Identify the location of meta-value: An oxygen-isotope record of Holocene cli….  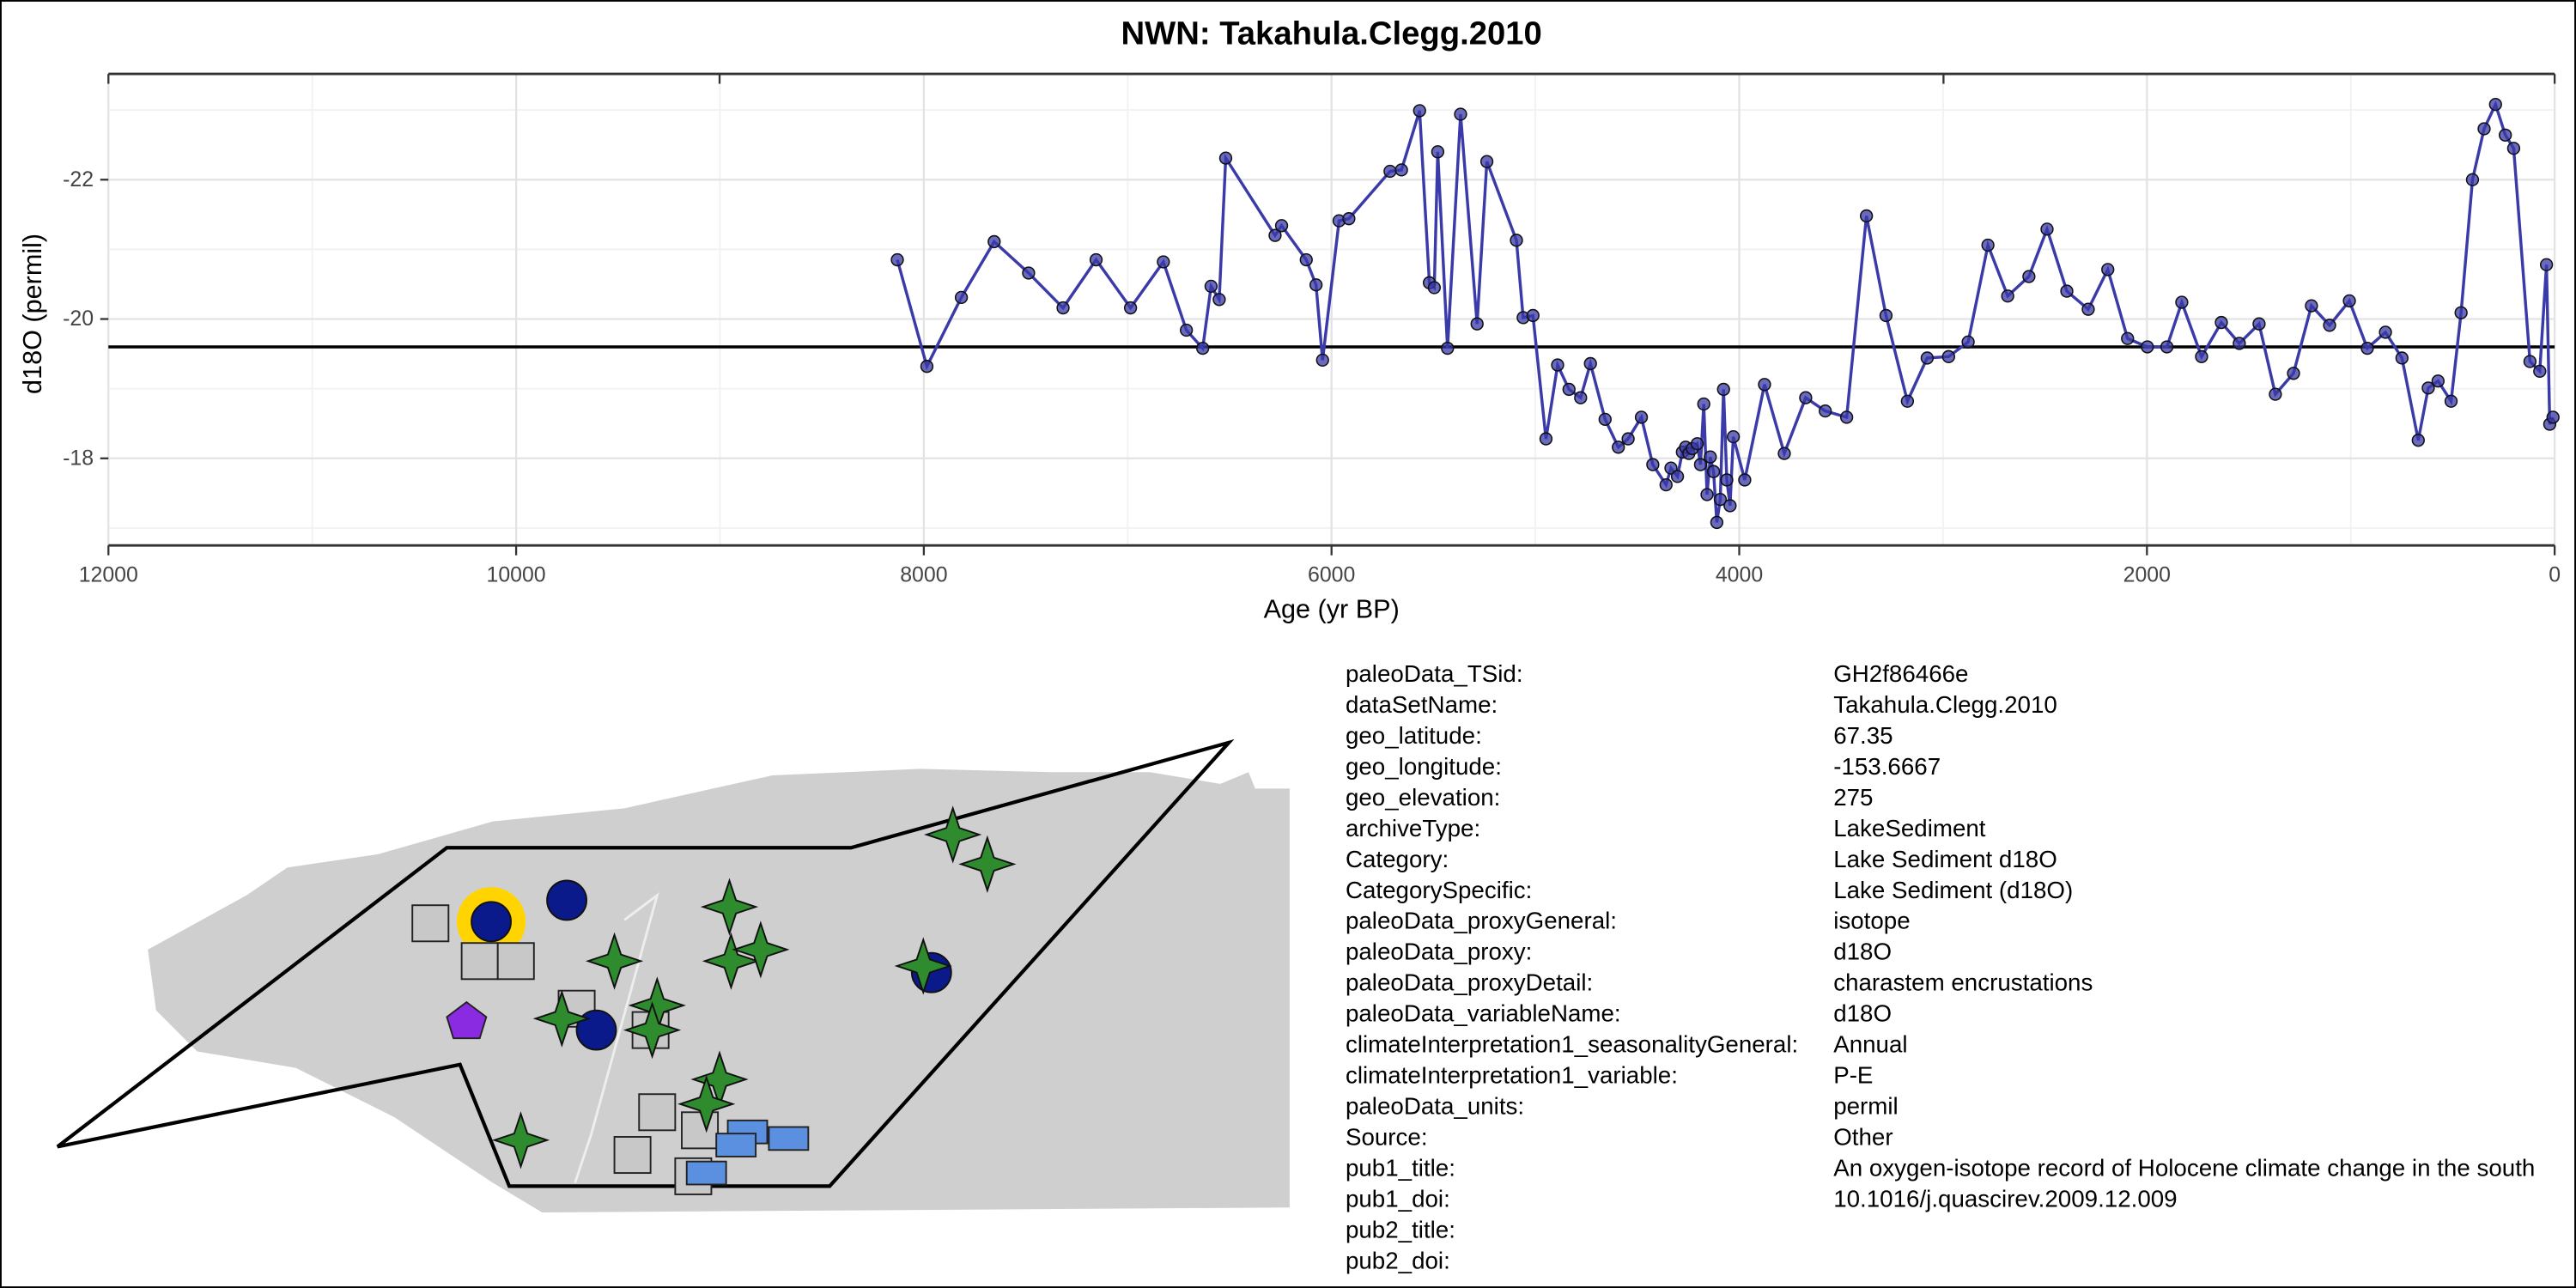
(2184, 1169).